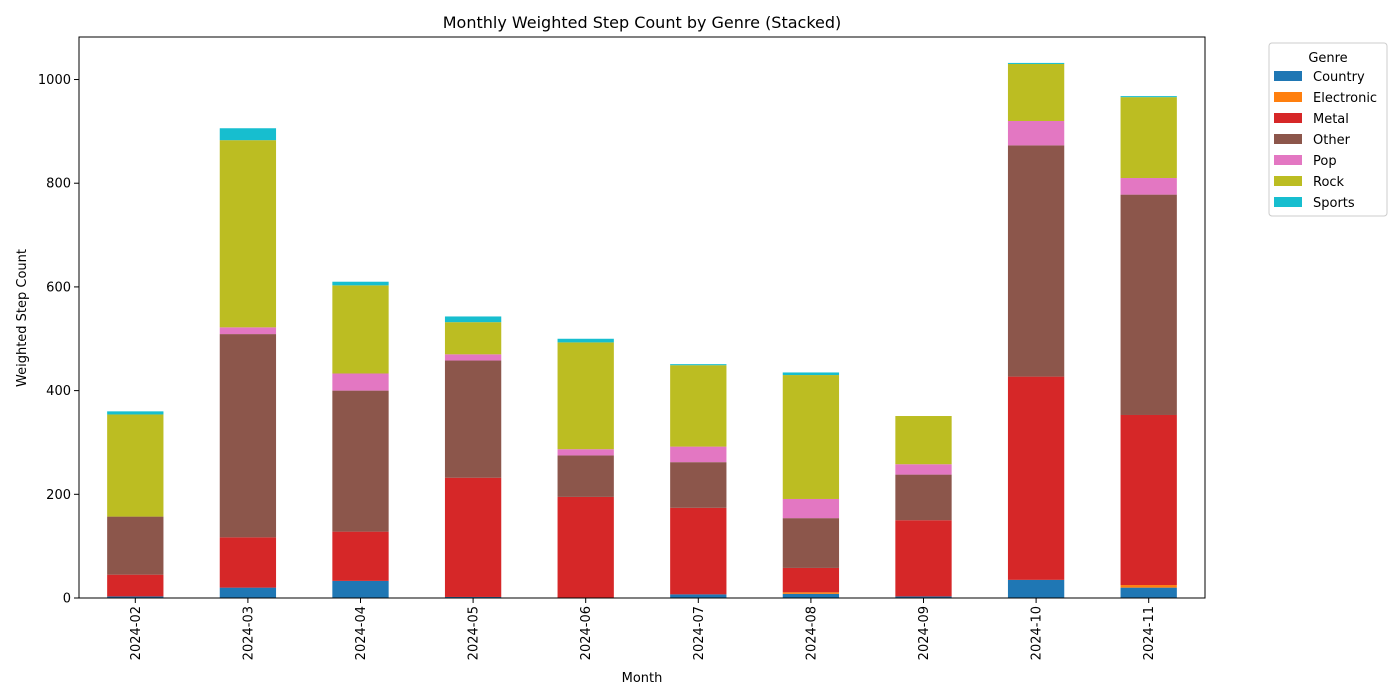  Describe the element at coordinates (58, 287) in the screenshot. I see `y-tick-label: 600` at that location.